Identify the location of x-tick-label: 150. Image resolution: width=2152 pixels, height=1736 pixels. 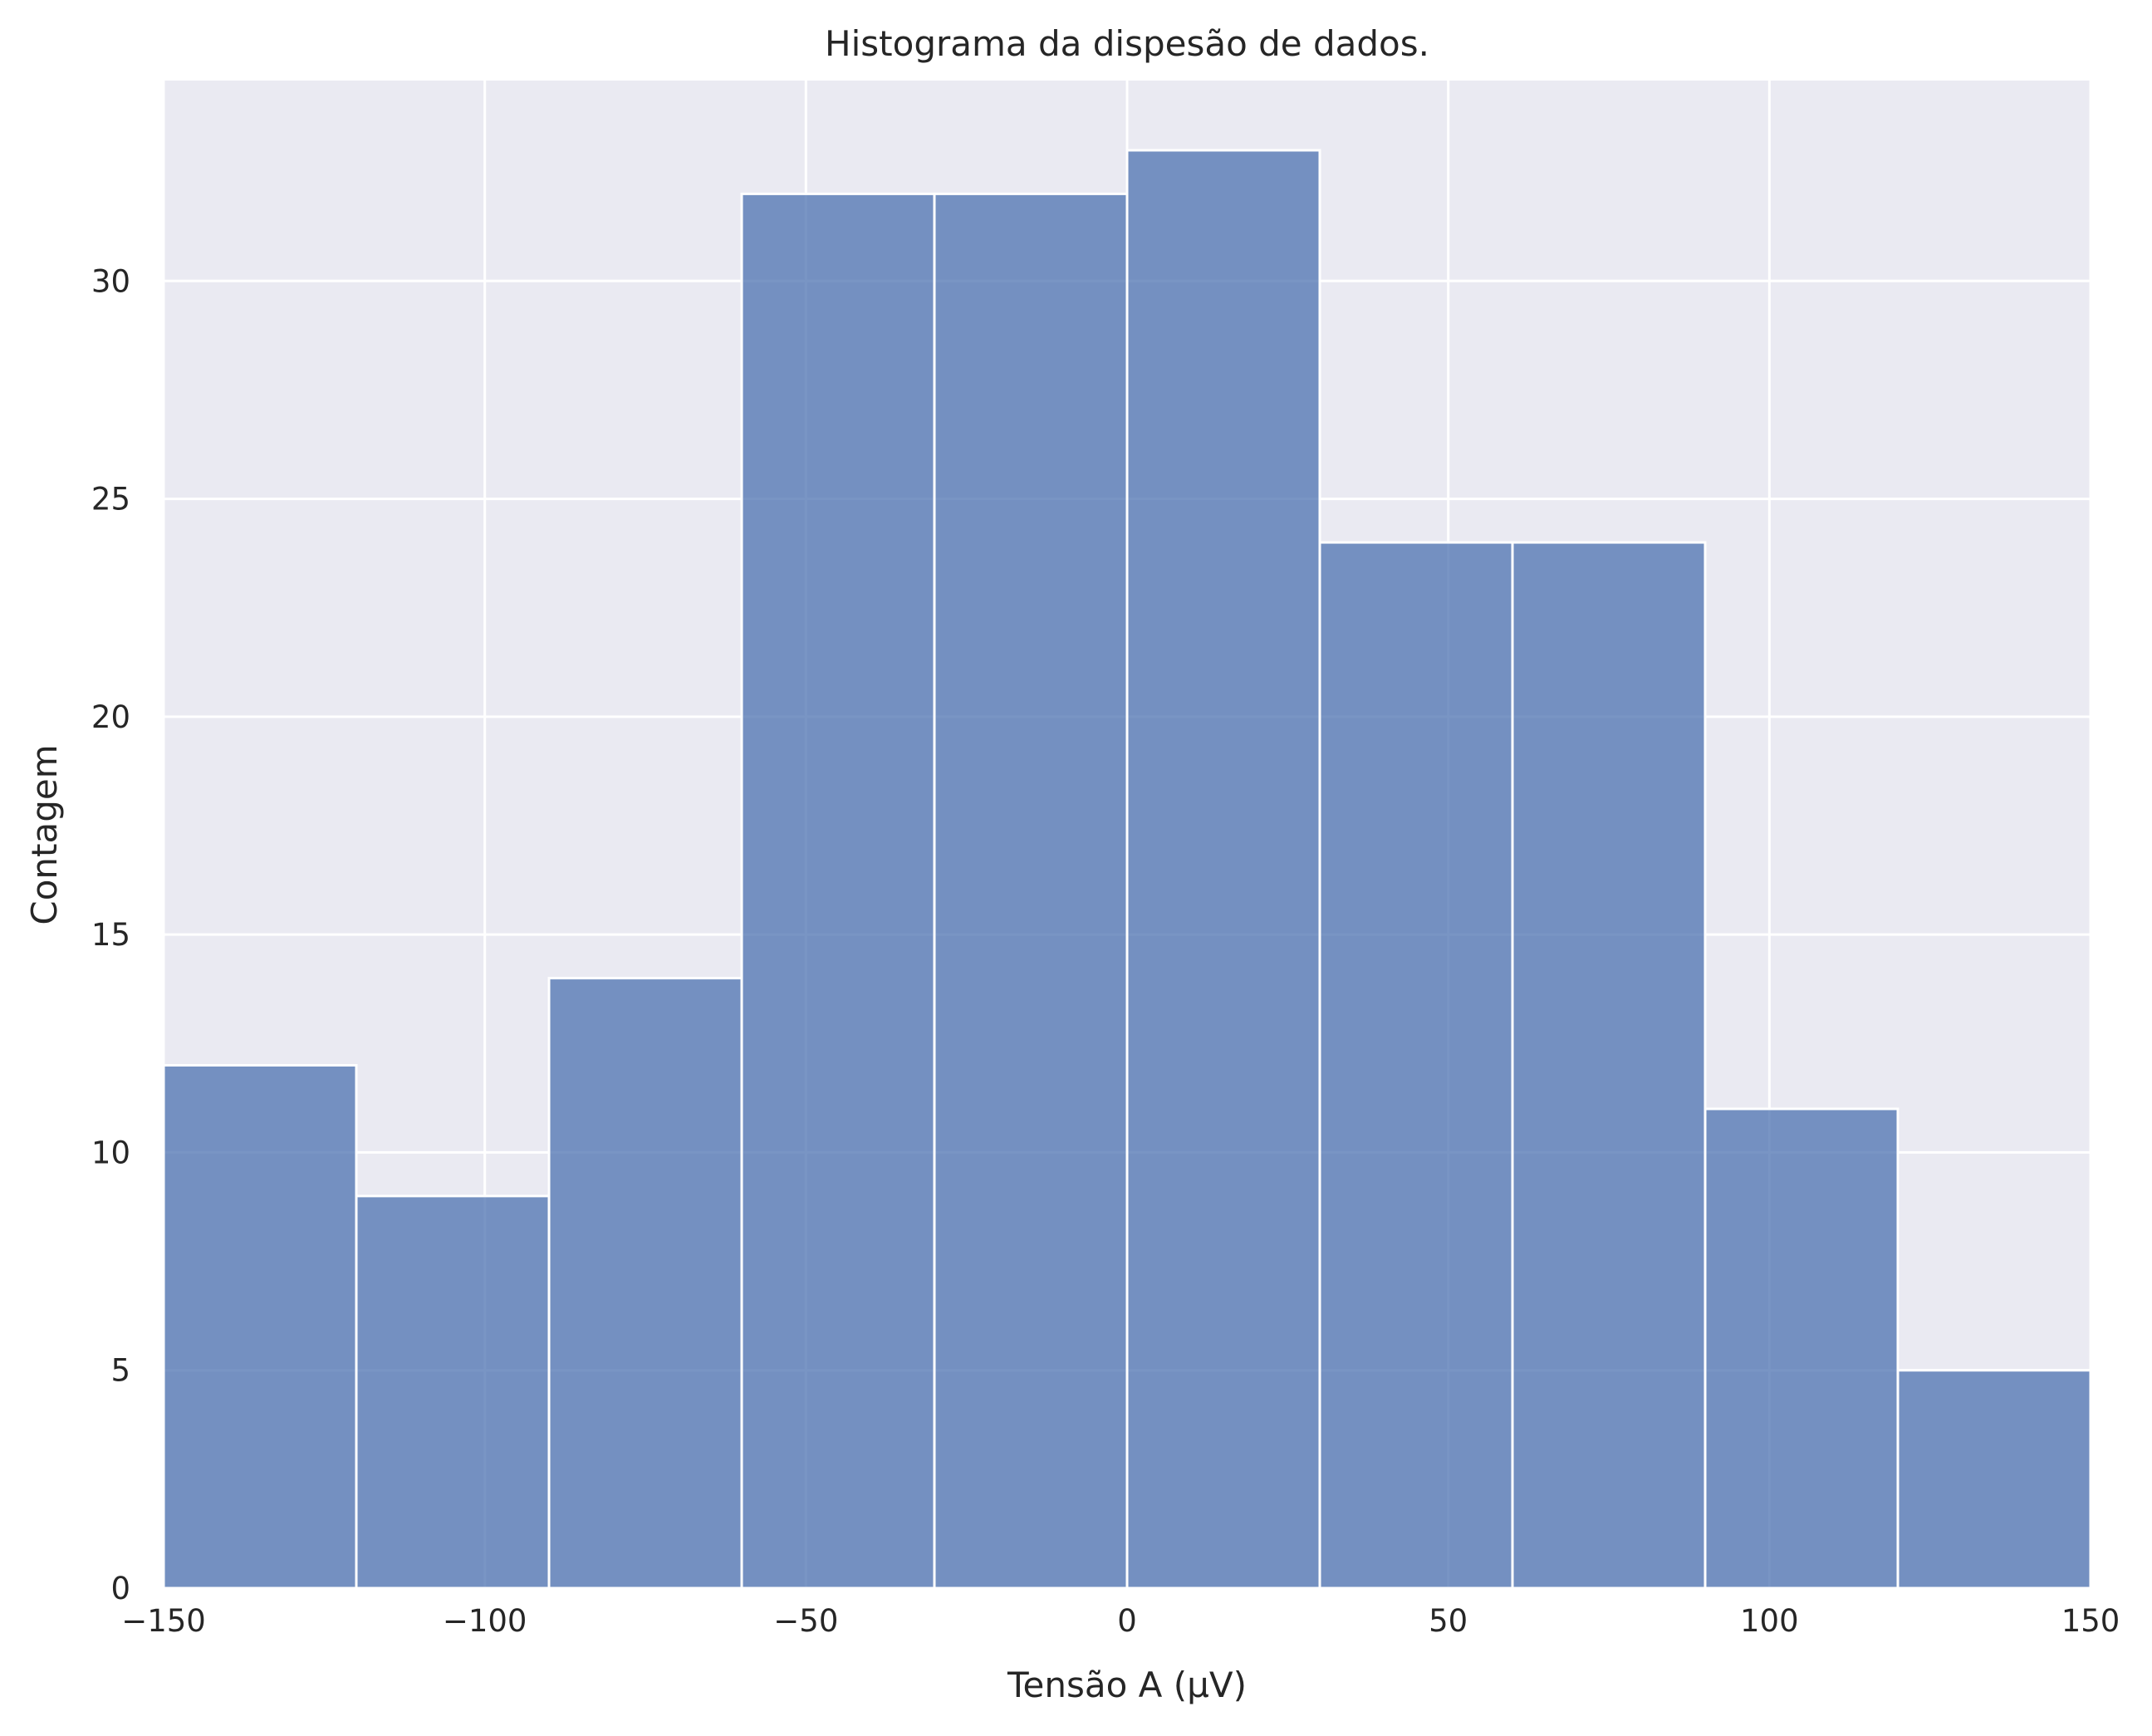
(2090, 1621).